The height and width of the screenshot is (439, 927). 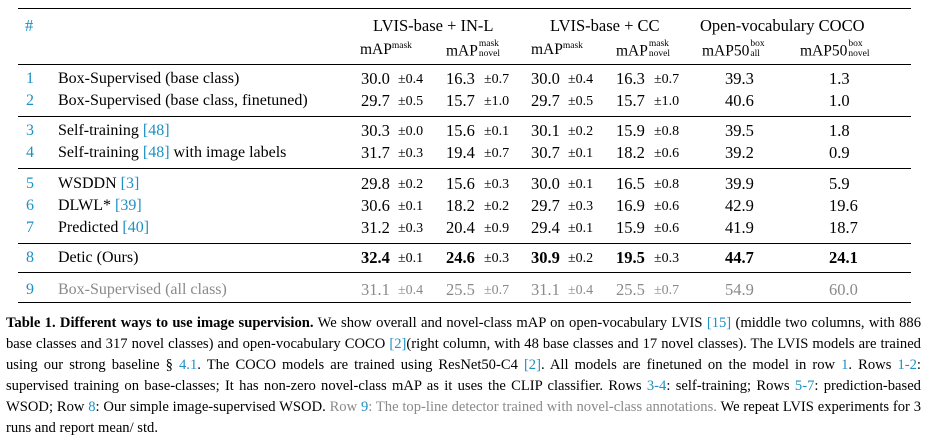 What do you see at coordinates (364, 407) in the screenshot?
I see `row-link: 9` at bounding box center [364, 407].